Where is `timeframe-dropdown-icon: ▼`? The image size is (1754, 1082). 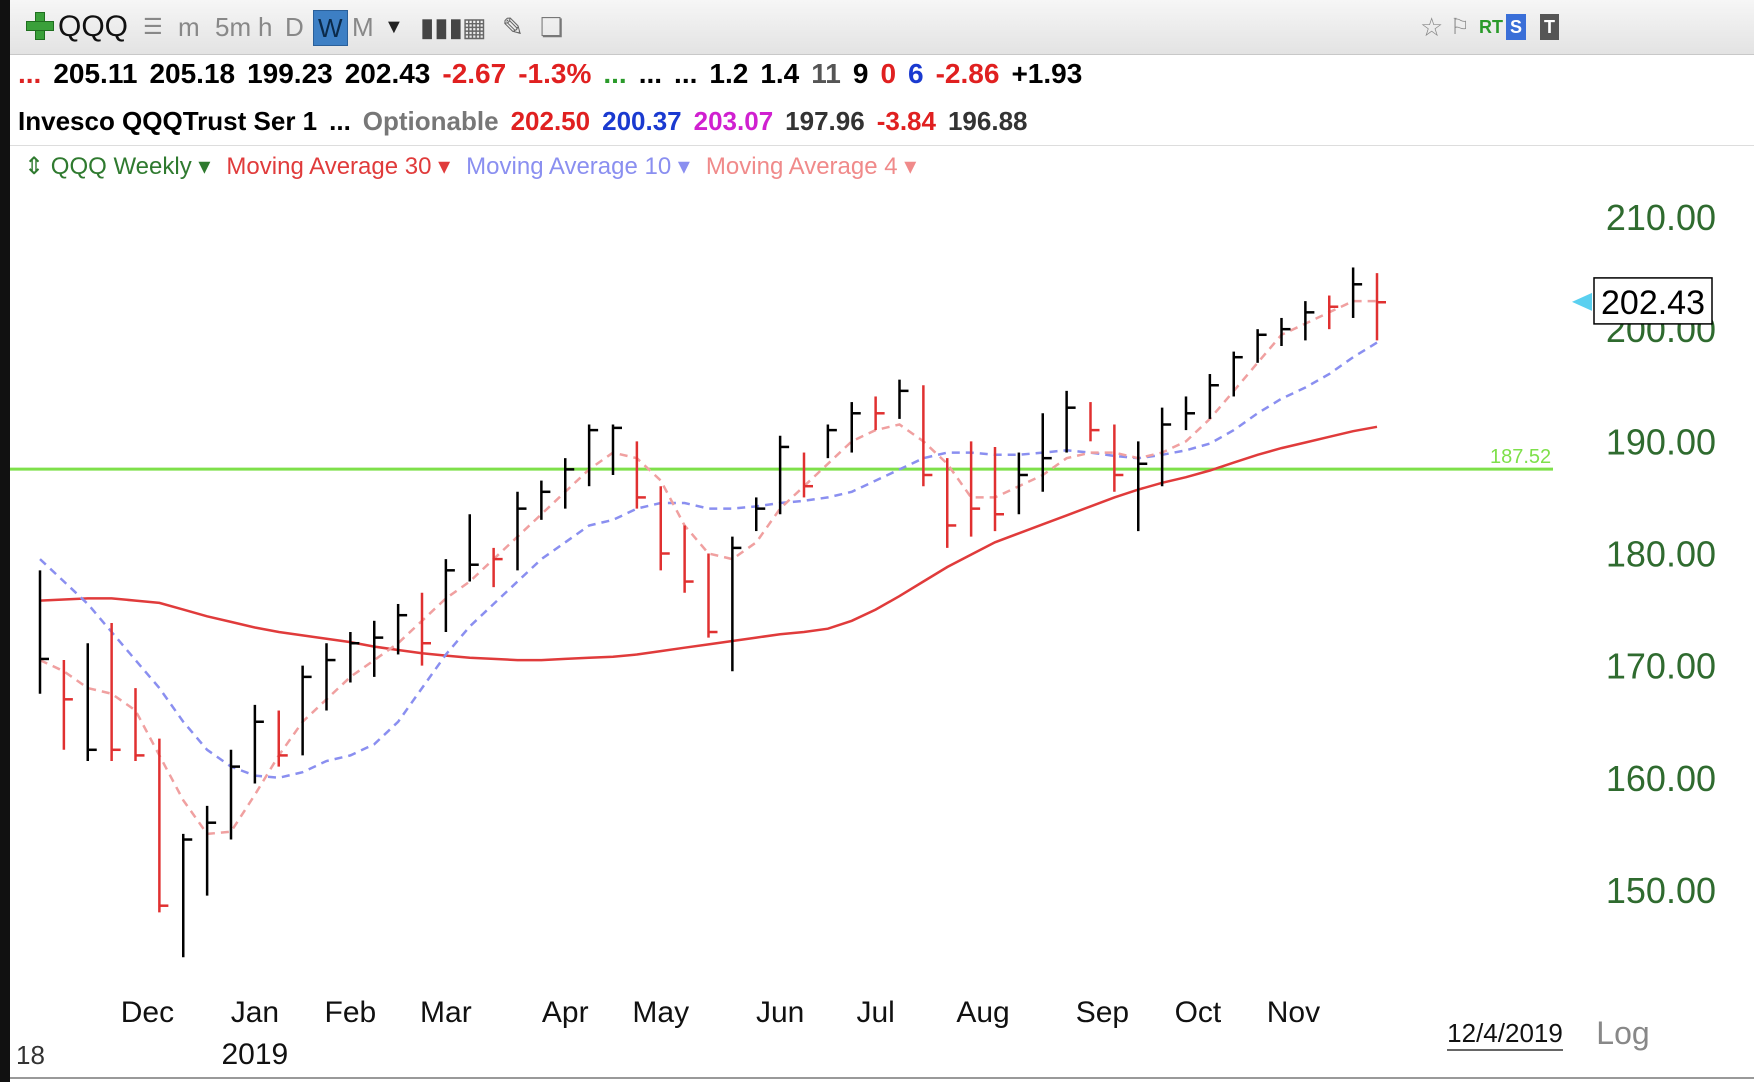
timeframe-dropdown-icon: ▼ is located at coordinates (394, 27).